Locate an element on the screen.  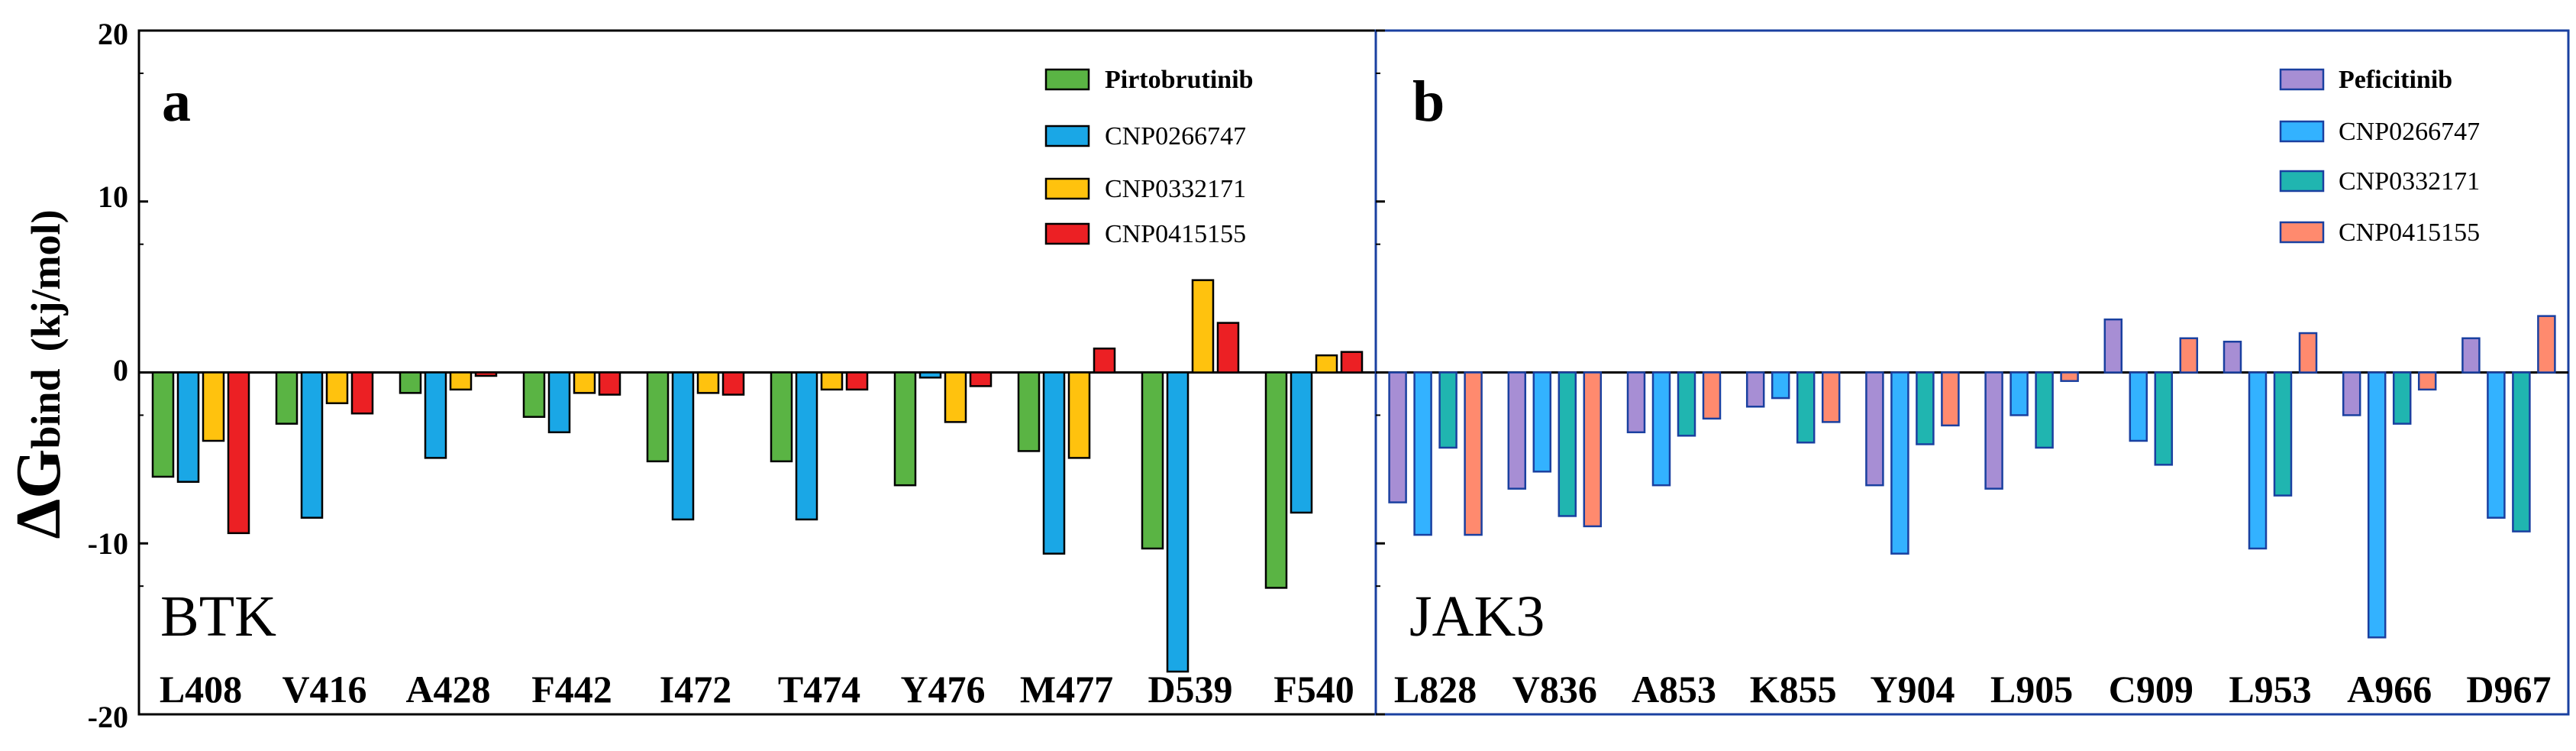
bar-l953-cnp0332171 is located at coordinates (2283, 434).